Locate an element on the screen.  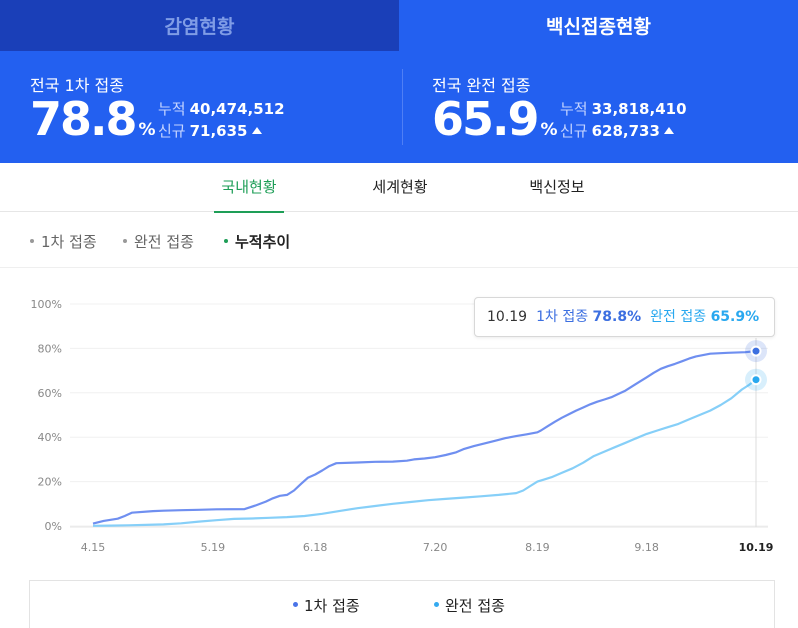
full-dose-percent: 65.9% is located at coordinates (495, 124).